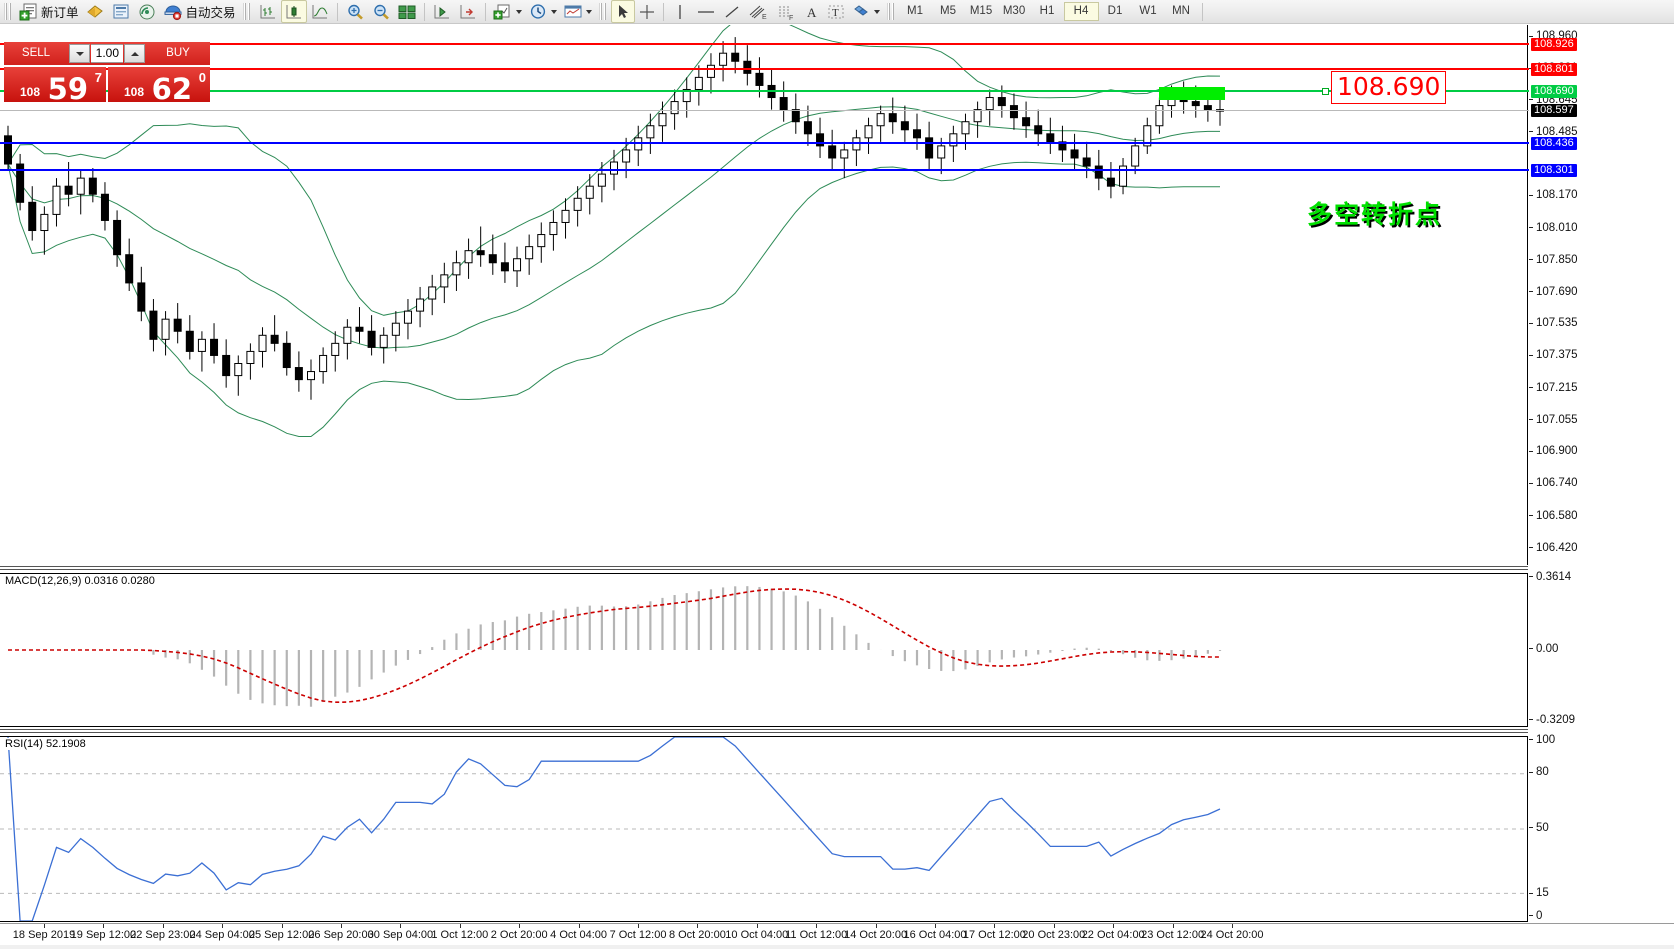 The height and width of the screenshot is (950, 1674). Describe the element at coordinates (1181, 11) in the screenshot. I see `timeframe-mn: MN` at that location.